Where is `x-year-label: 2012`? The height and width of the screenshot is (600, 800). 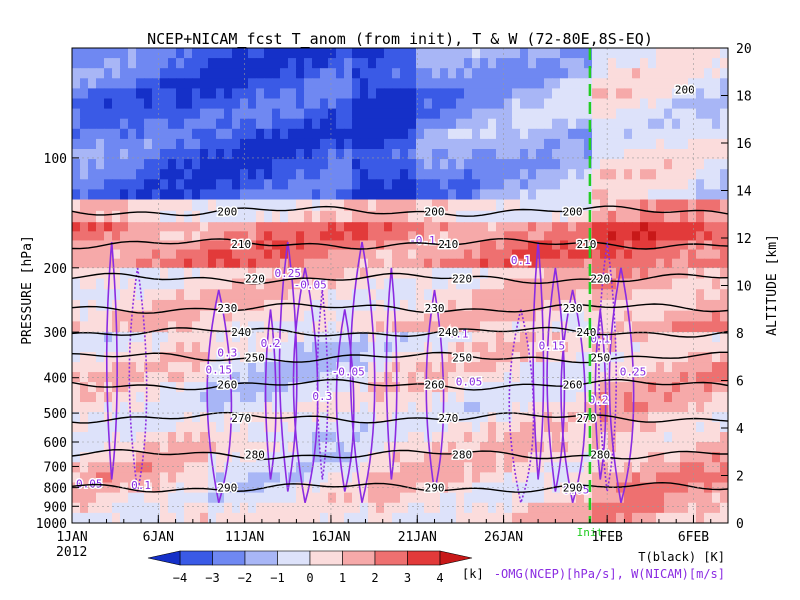
x-year-label: 2012 is located at coordinates (71, 552).